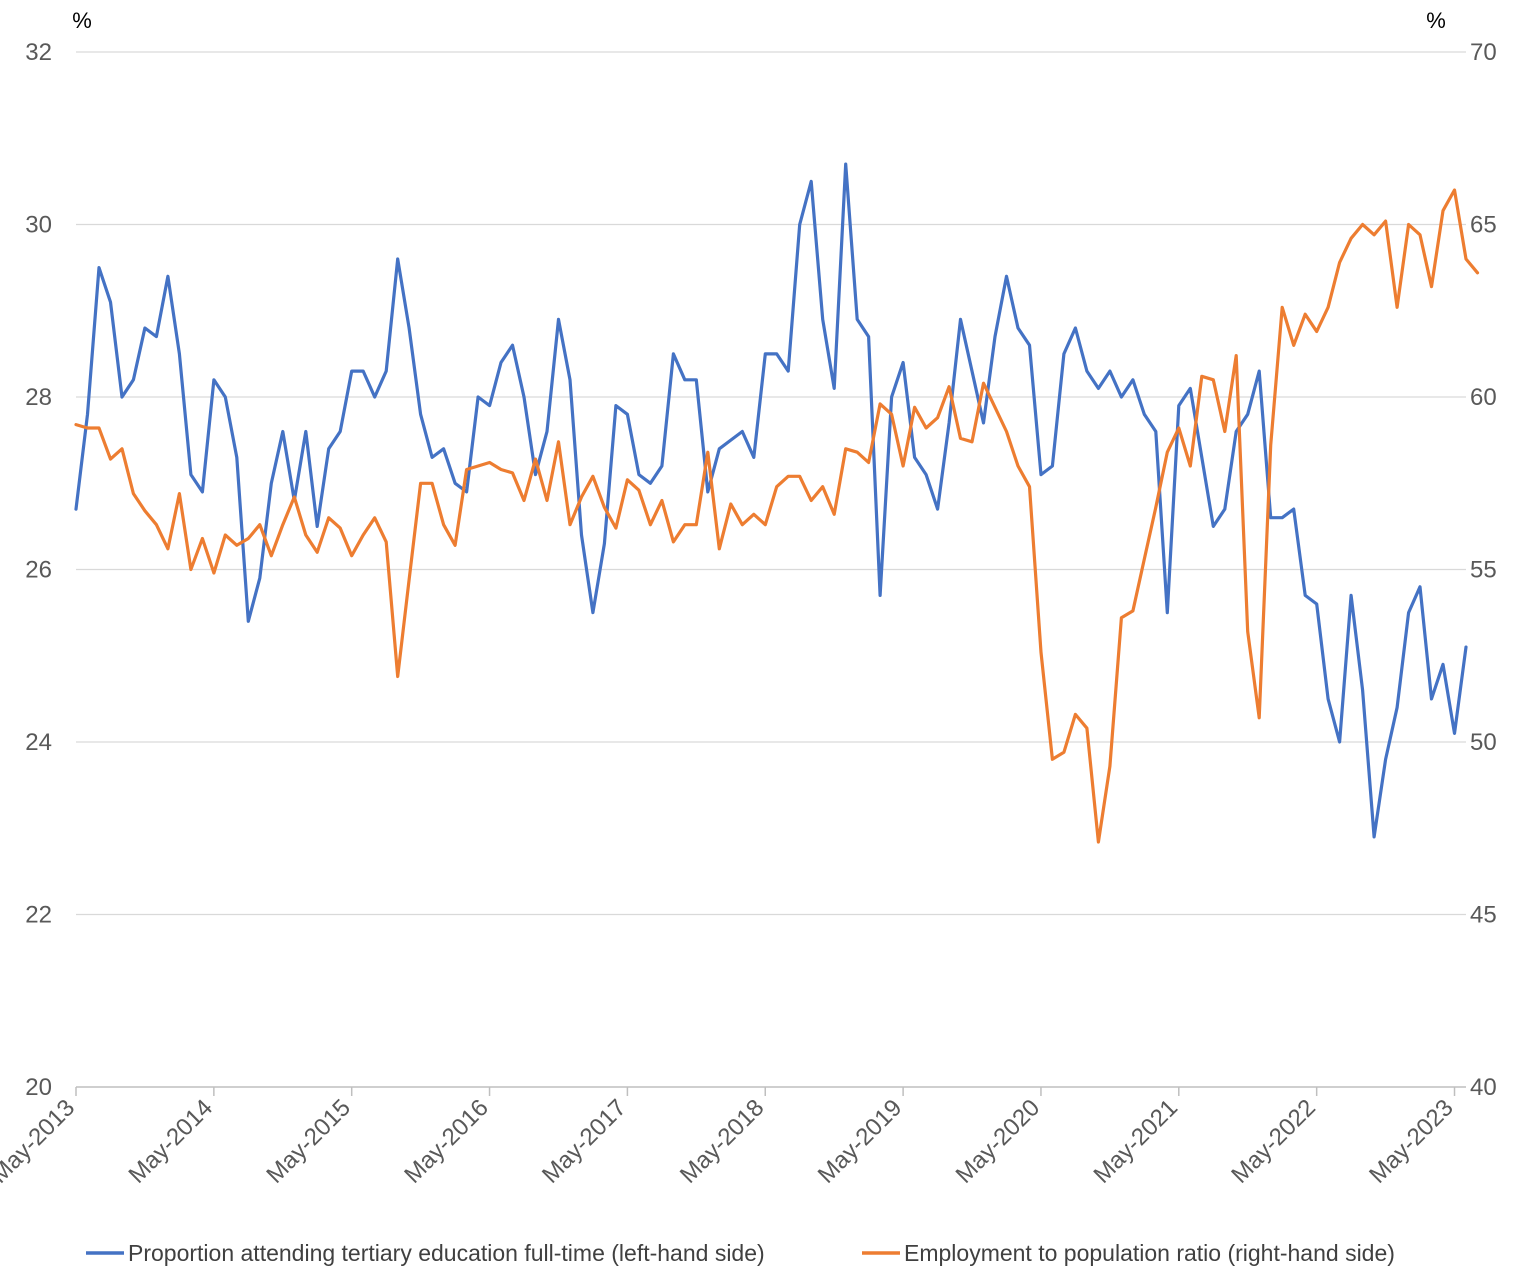 The image size is (1536, 1283). I want to click on x-tick-label: May-2020, so click(998, 1141).